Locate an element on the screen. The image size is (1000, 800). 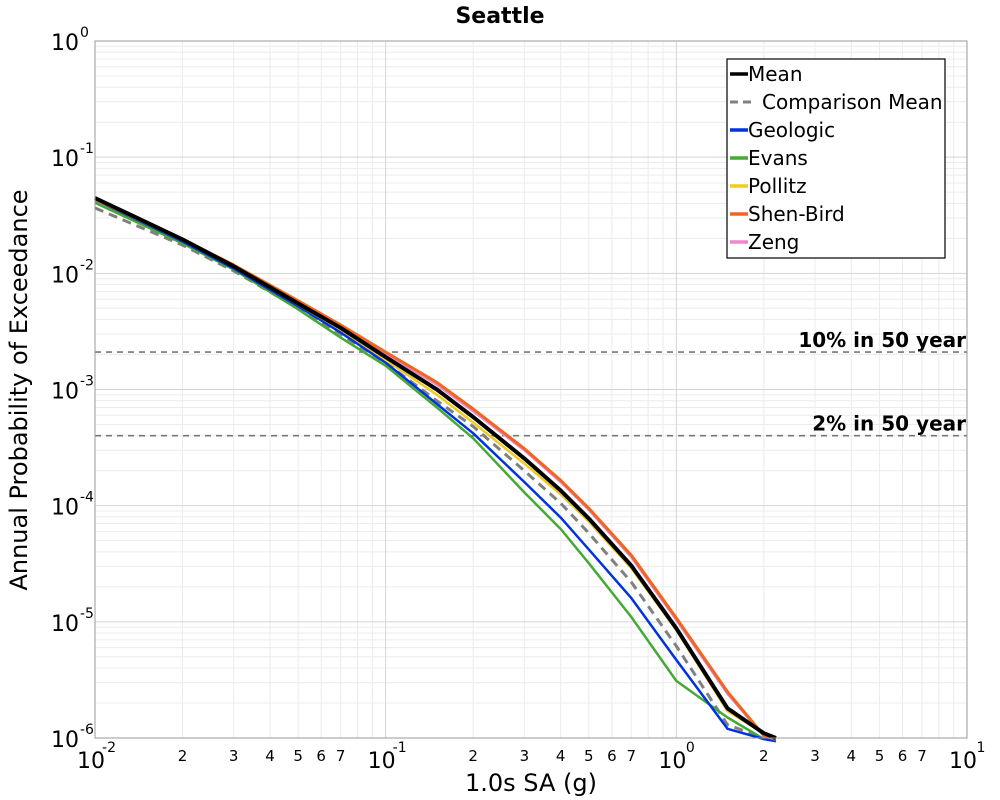
y-tick-exponent: -5 is located at coordinates (87, 614).